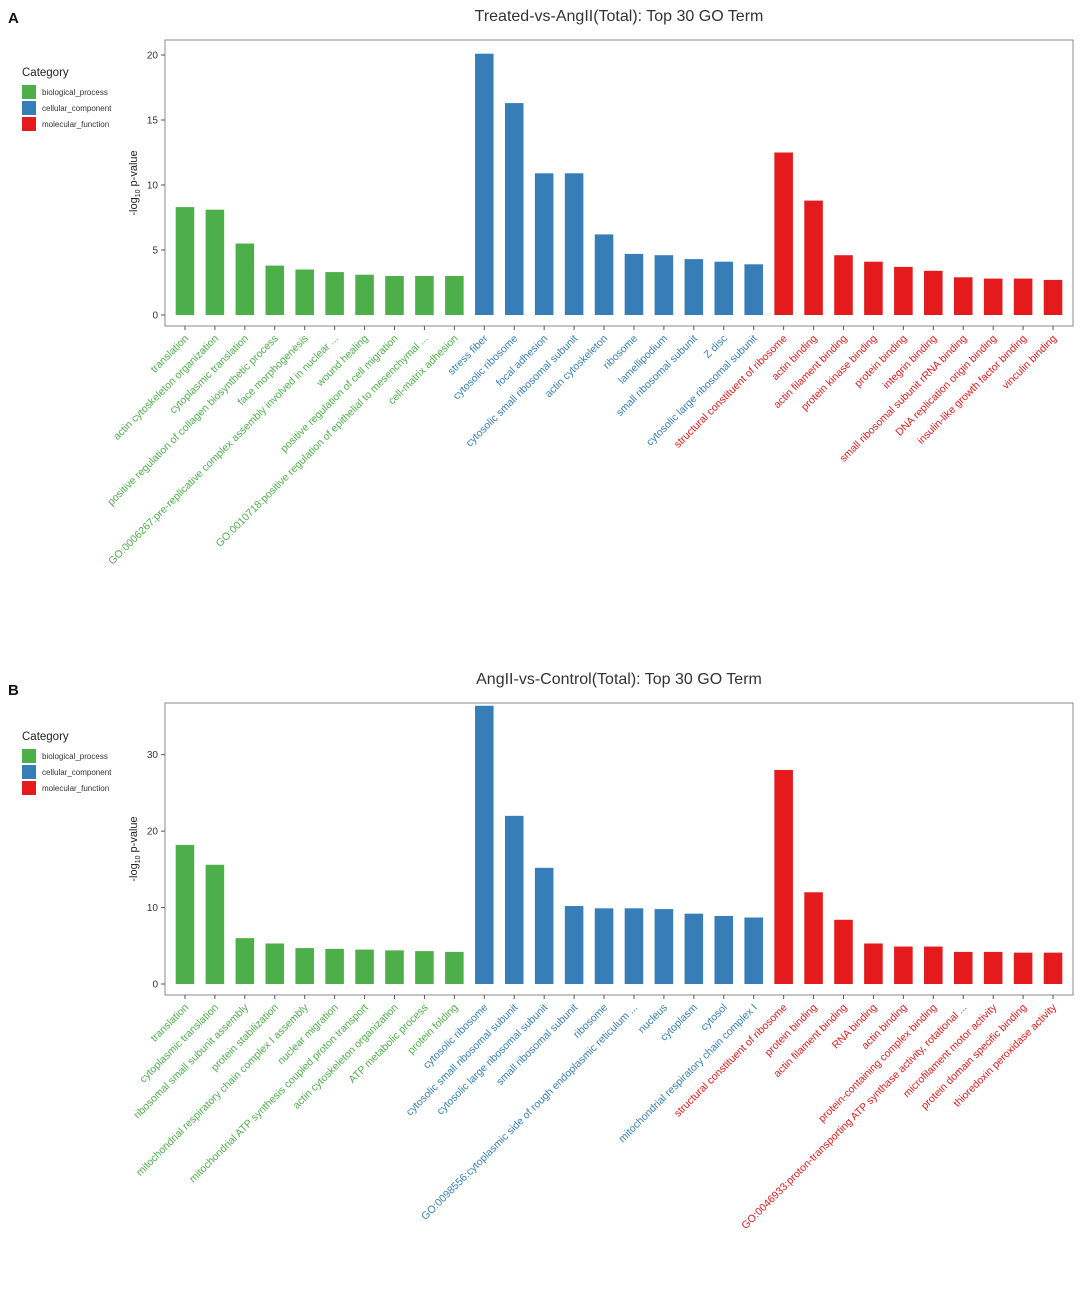 The width and height of the screenshot is (1084, 1290). Describe the element at coordinates (153, 755) in the screenshot. I see `y-tick-label: 30` at that location.